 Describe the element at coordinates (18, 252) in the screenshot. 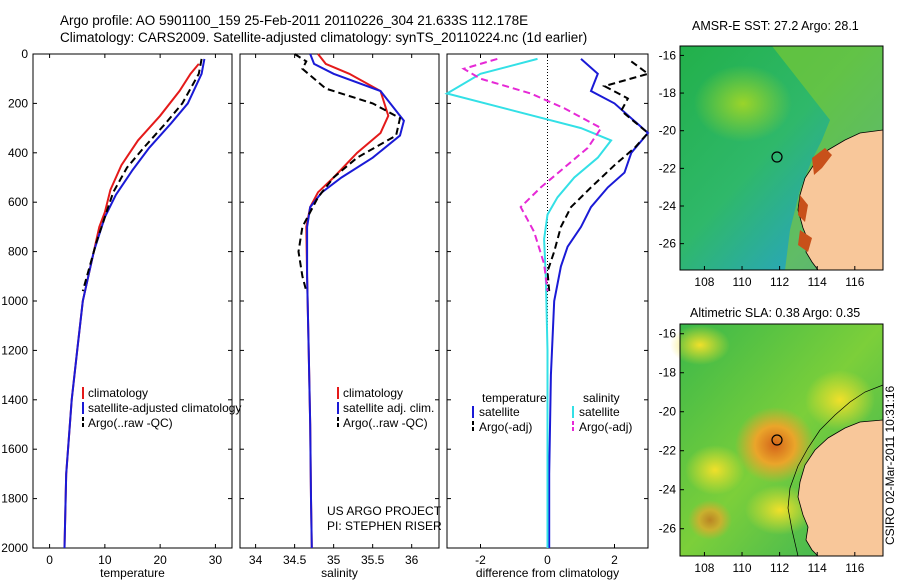

I see `y-tick-label: 800` at that location.